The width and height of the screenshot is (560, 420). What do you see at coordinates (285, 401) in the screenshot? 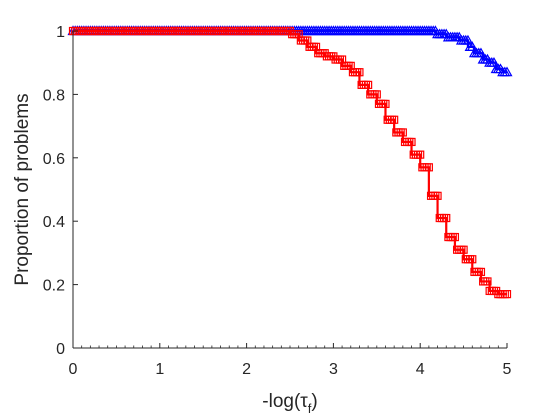
I see `x-axis-title-main: -log(τ` at bounding box center [285, 401].